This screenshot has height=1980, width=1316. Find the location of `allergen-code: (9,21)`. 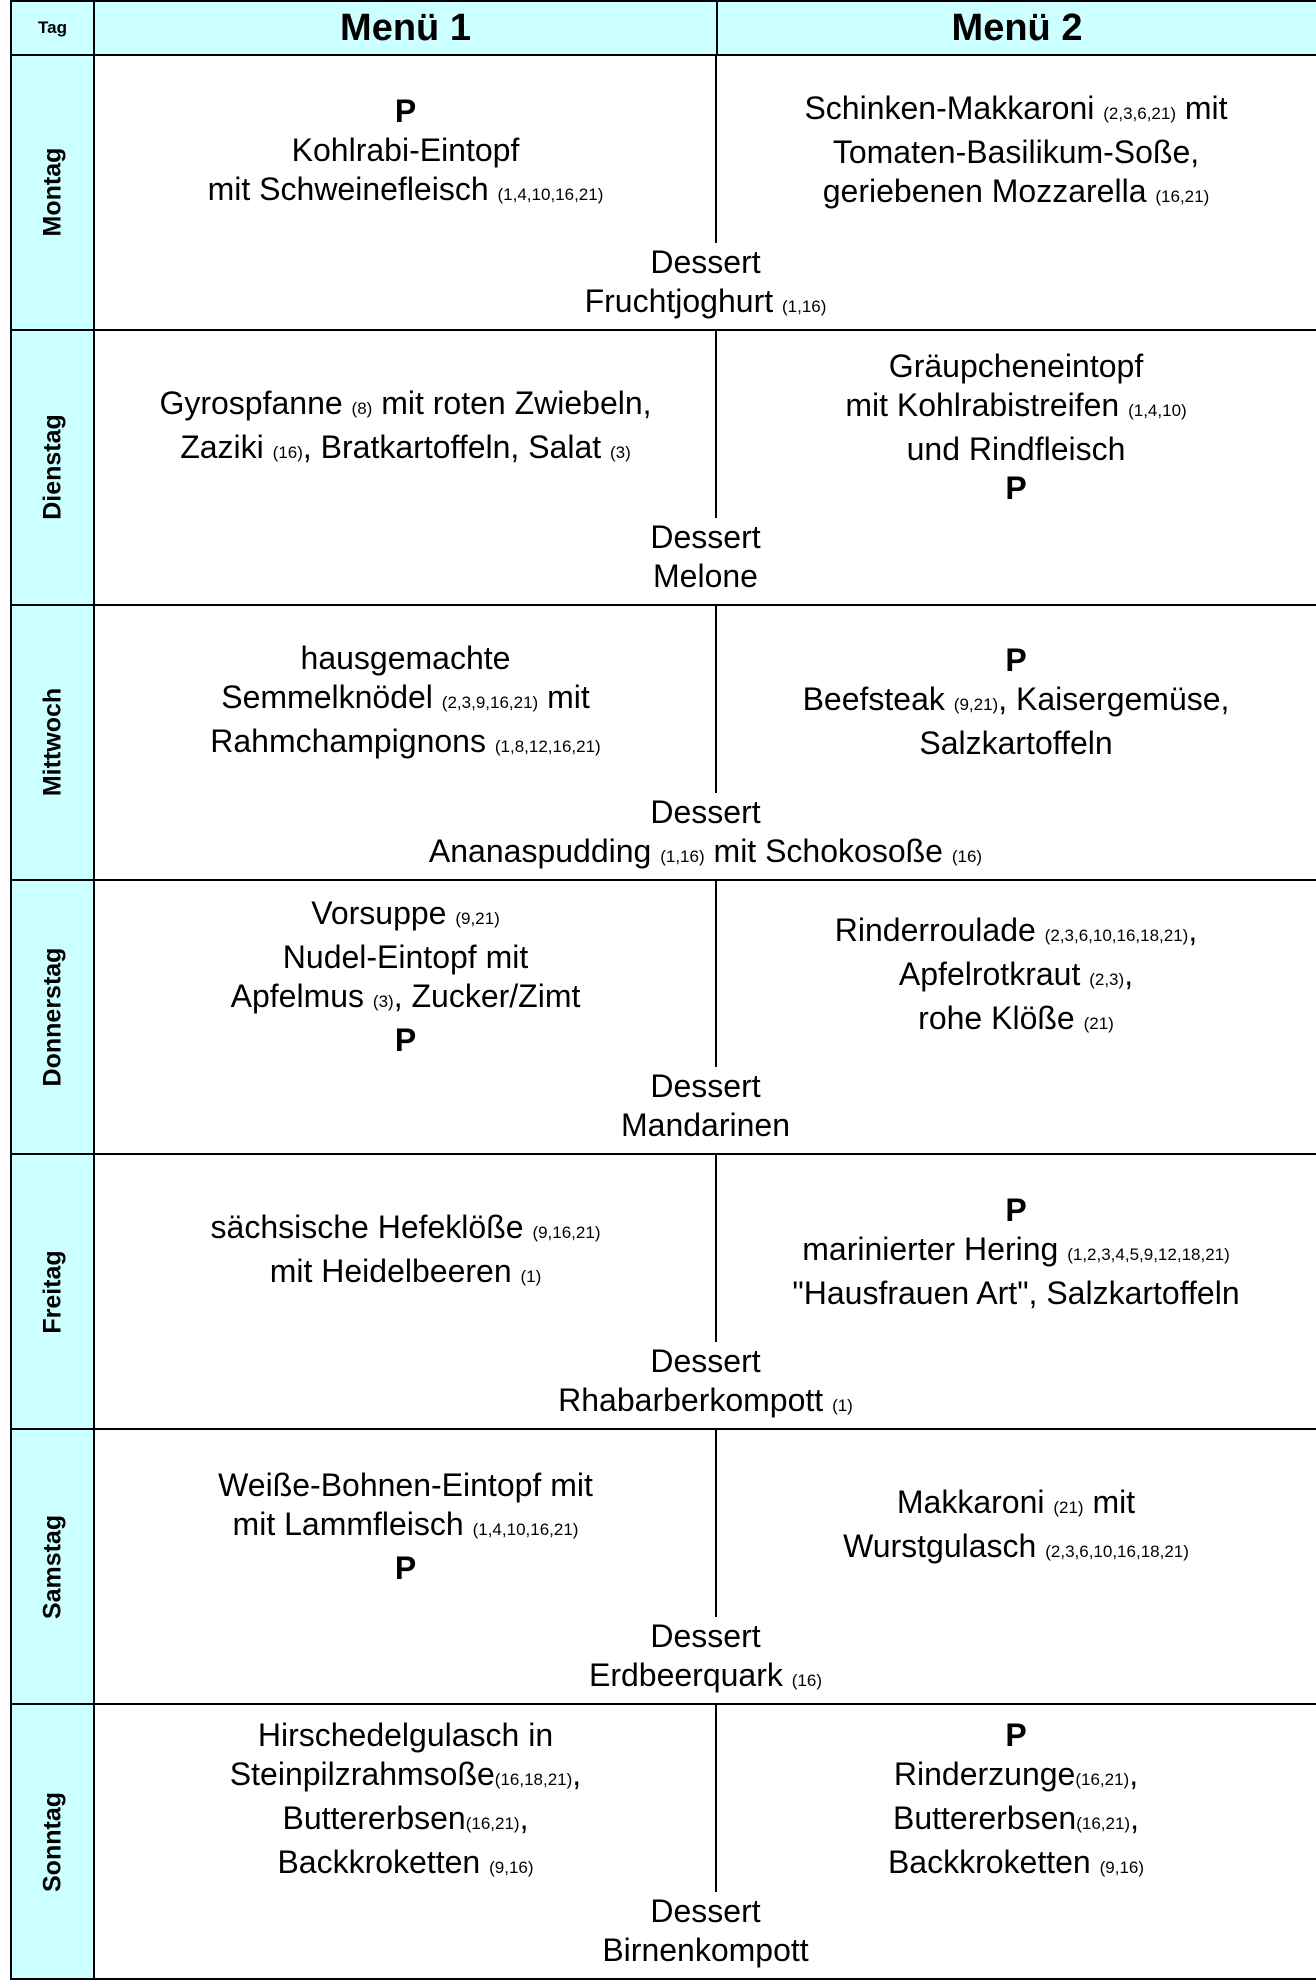

allergen-code: (9,21) is located at coordinates (976, 705).